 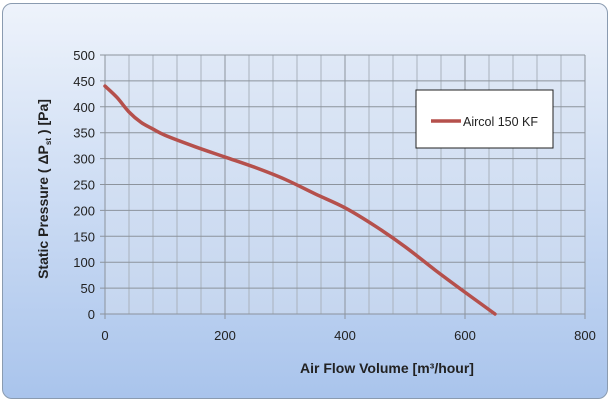 I want to click on x-tick-label: 800, so click(x=585, y=335).